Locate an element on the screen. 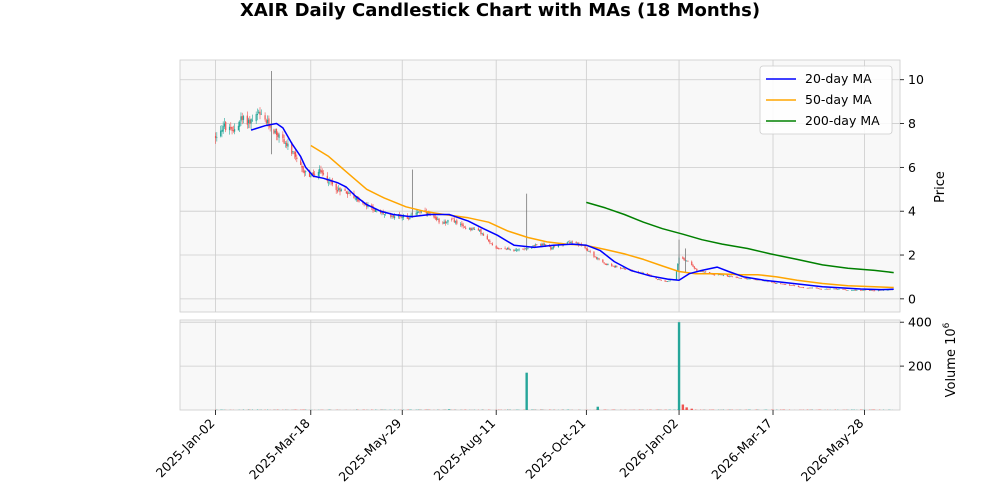  volume-tick-label: 200 is located at coordinates (920, 366).